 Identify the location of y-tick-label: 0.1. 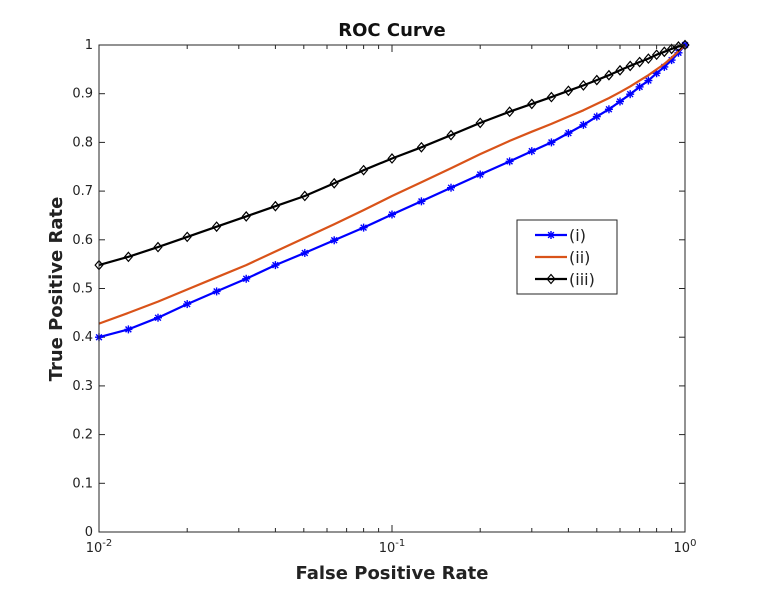
(82, 483).